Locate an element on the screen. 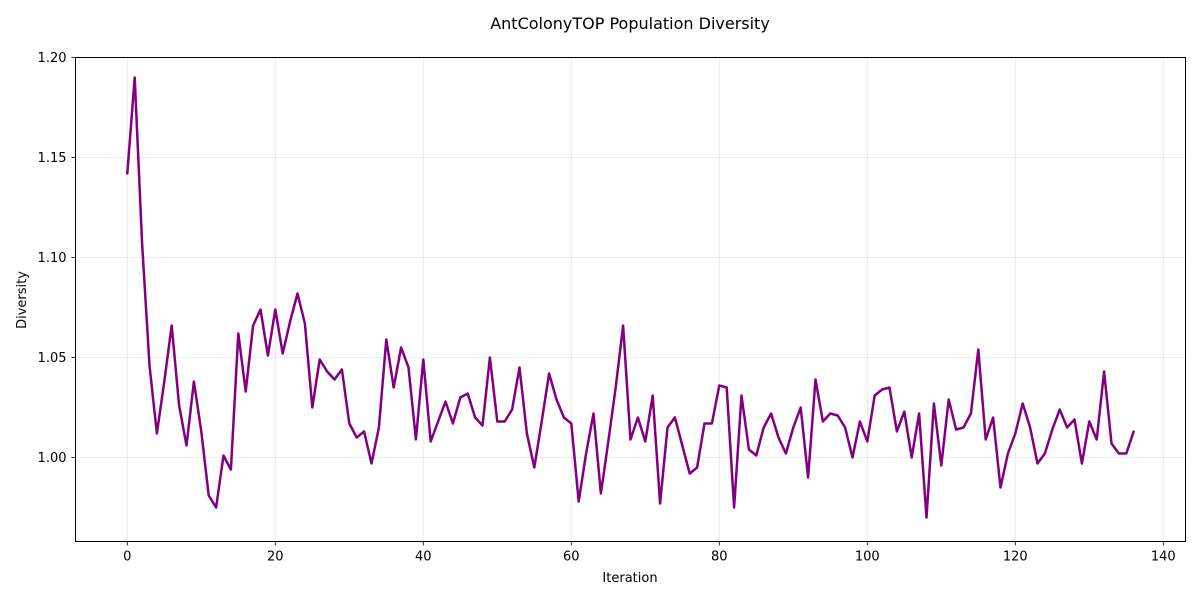  y-tick-label: 1.05 is located at coordinates (52, 358).